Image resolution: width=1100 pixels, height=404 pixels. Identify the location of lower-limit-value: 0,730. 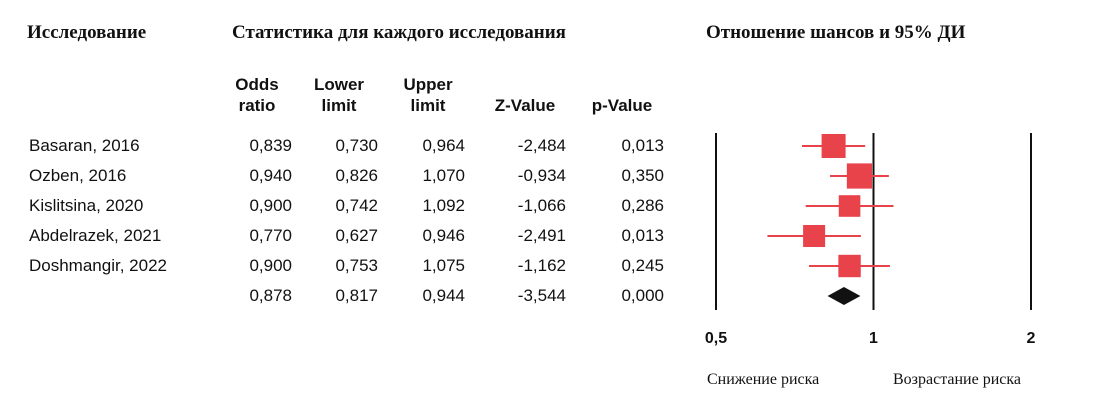
(356, 145).